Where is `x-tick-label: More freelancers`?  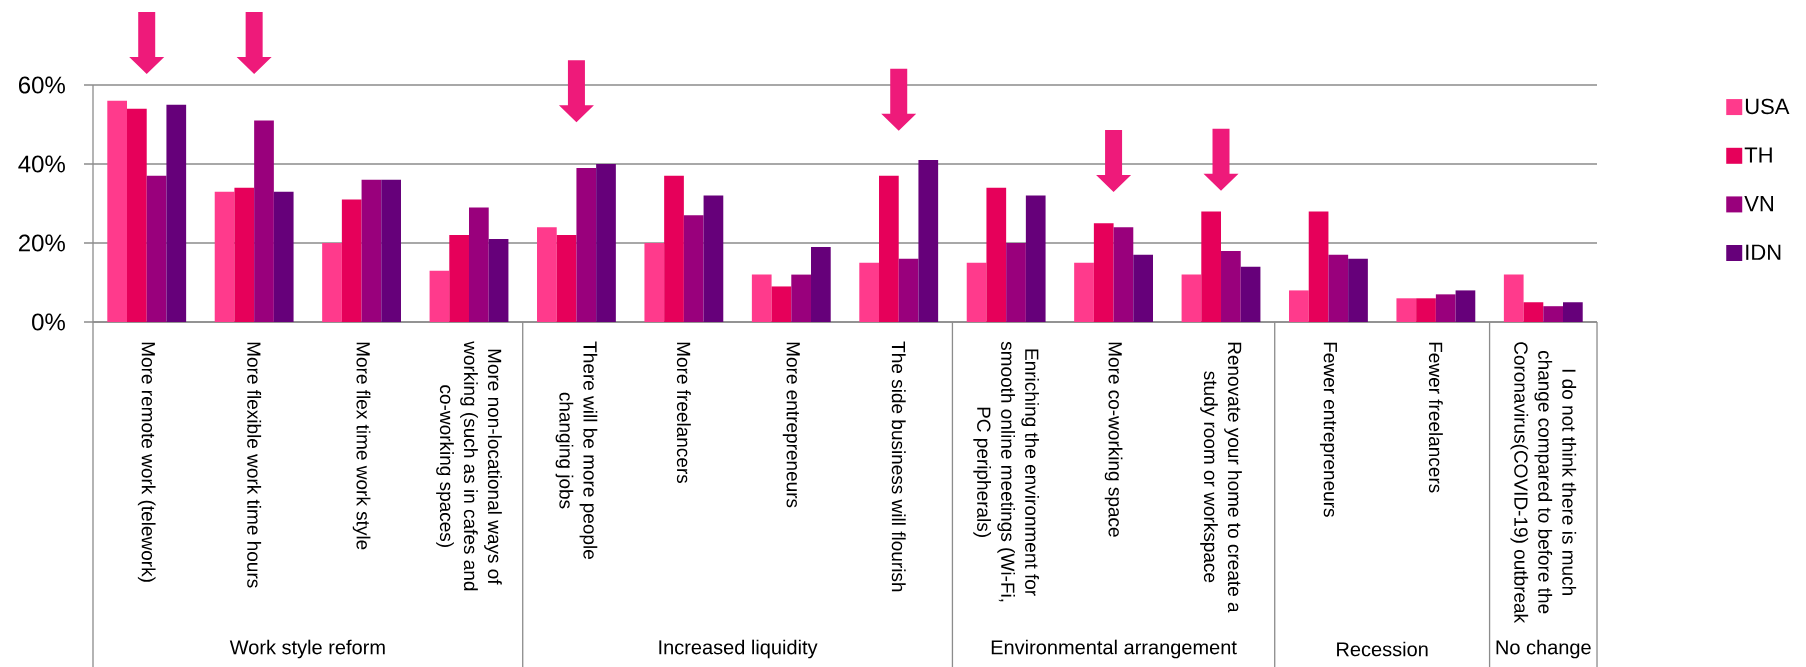 x-tick-label: More freelancers is located at coordinates (683, 413).